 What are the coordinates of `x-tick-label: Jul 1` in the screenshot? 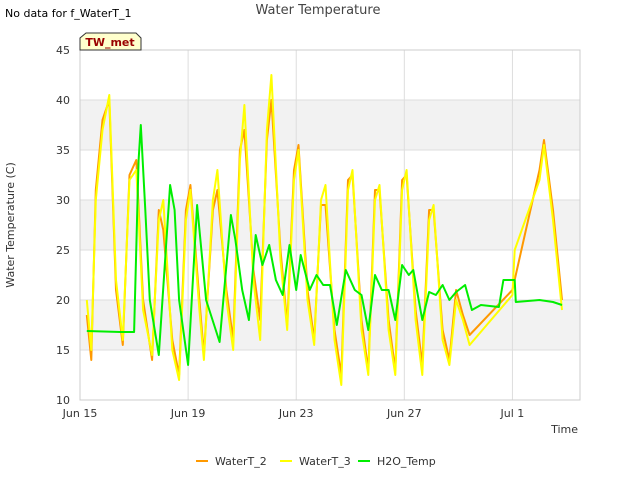 It's located at (512, 413).